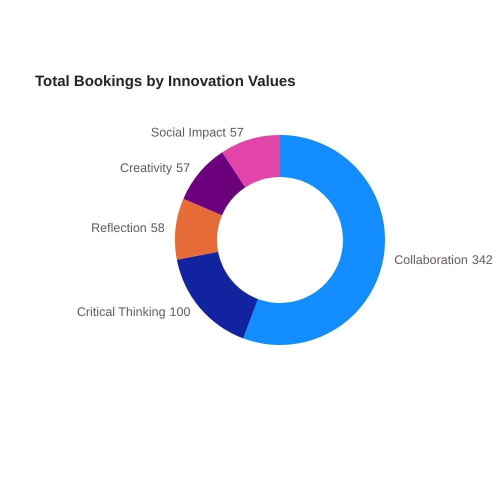 Image resolution: width=500 pixels, height=500 pixels. Describe the element at coordinates (431, 259) in the screenshot. I see `slice-label: Collaboration` at that location.